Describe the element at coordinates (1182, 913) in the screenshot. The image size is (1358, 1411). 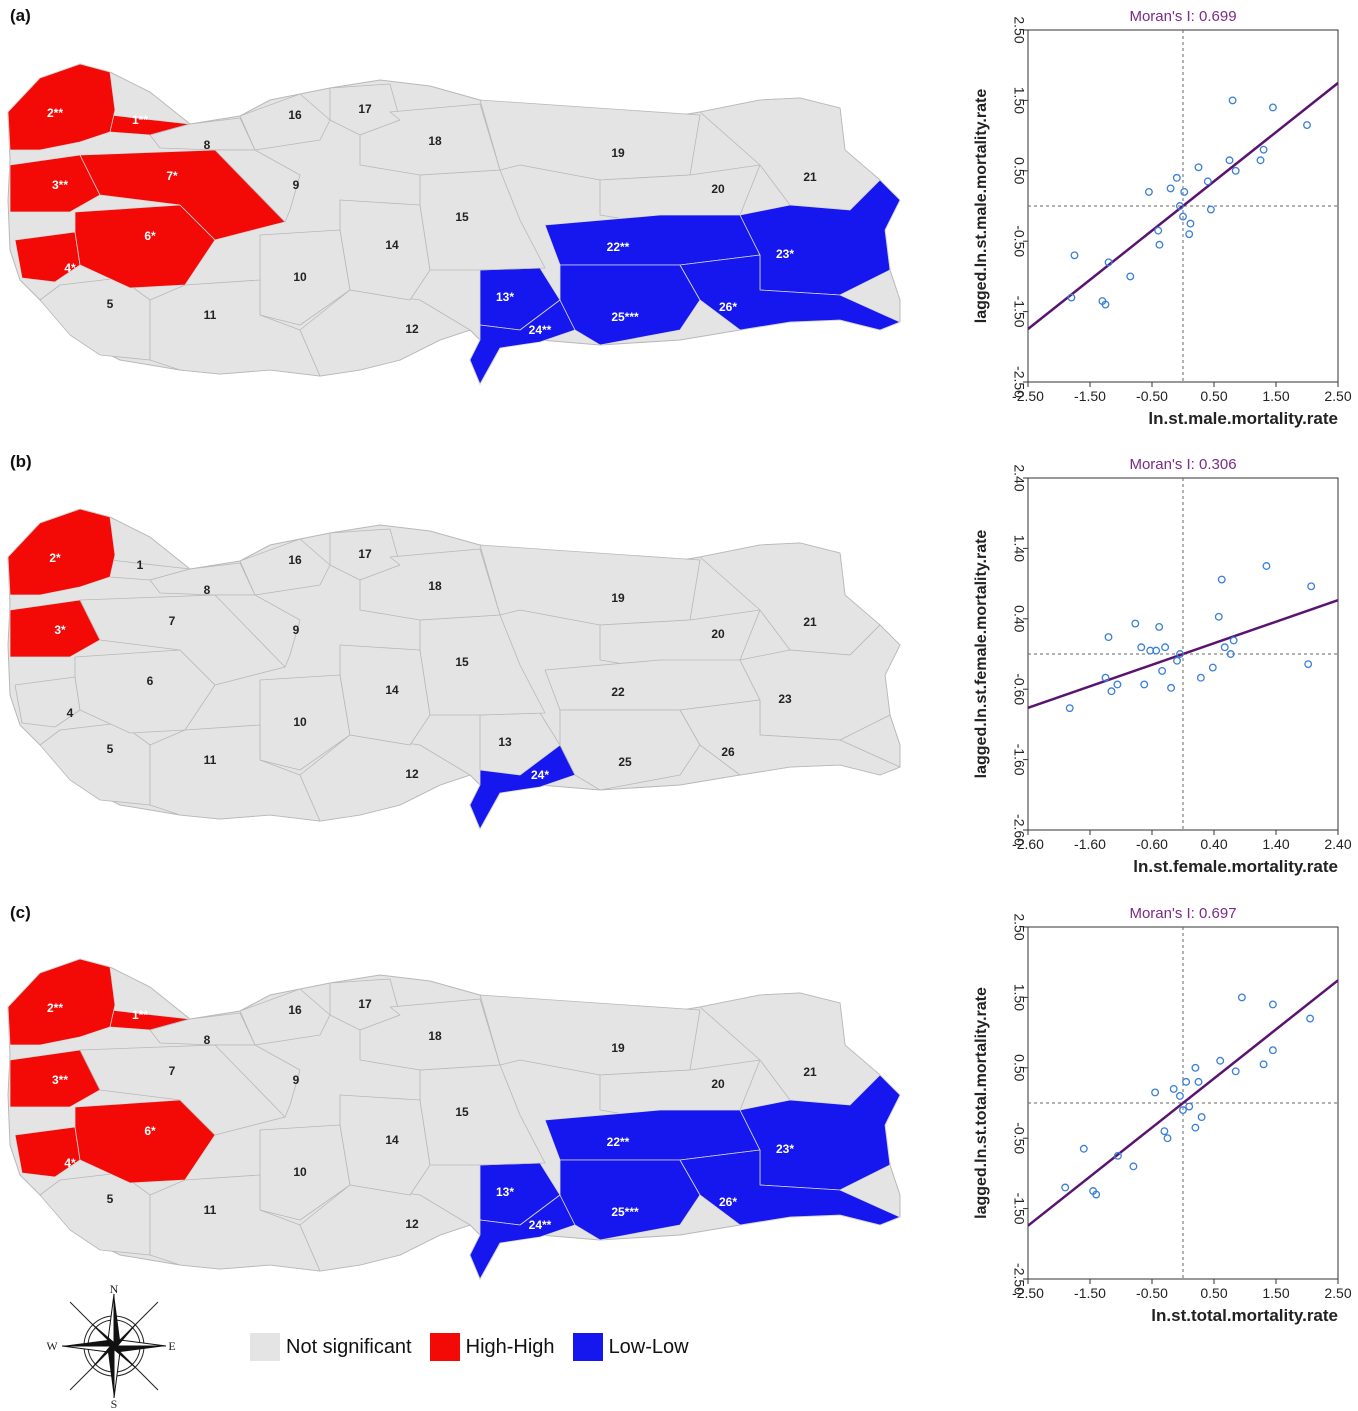
I see `chart-title: Moran's I: 0.697` at that location.